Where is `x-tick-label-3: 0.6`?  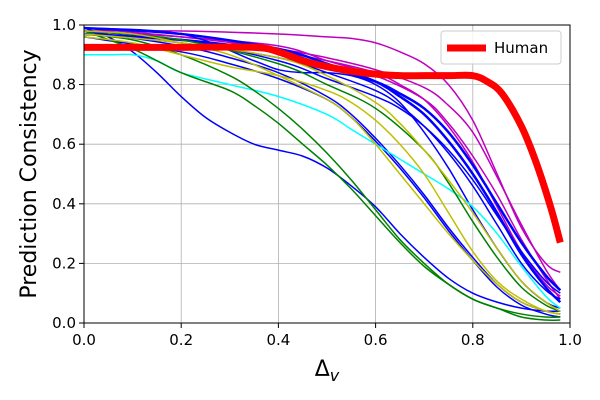 x-tick-label-3: 0.6 is located at coordinates (376, 340).